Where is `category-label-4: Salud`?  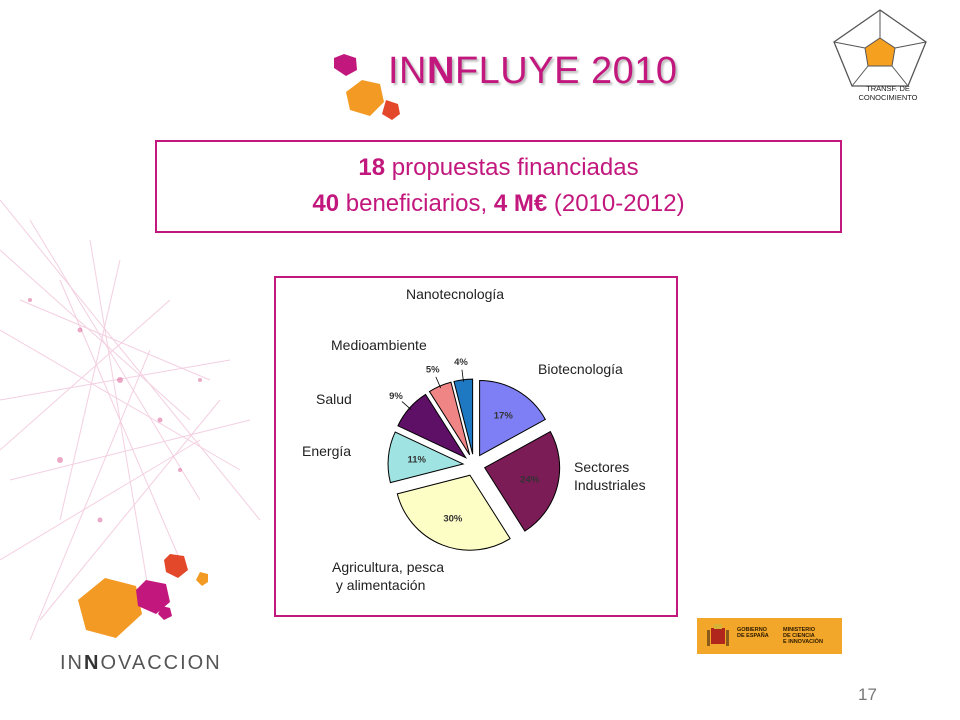
category-label-4: Salud is located at coordinates (334, 399).